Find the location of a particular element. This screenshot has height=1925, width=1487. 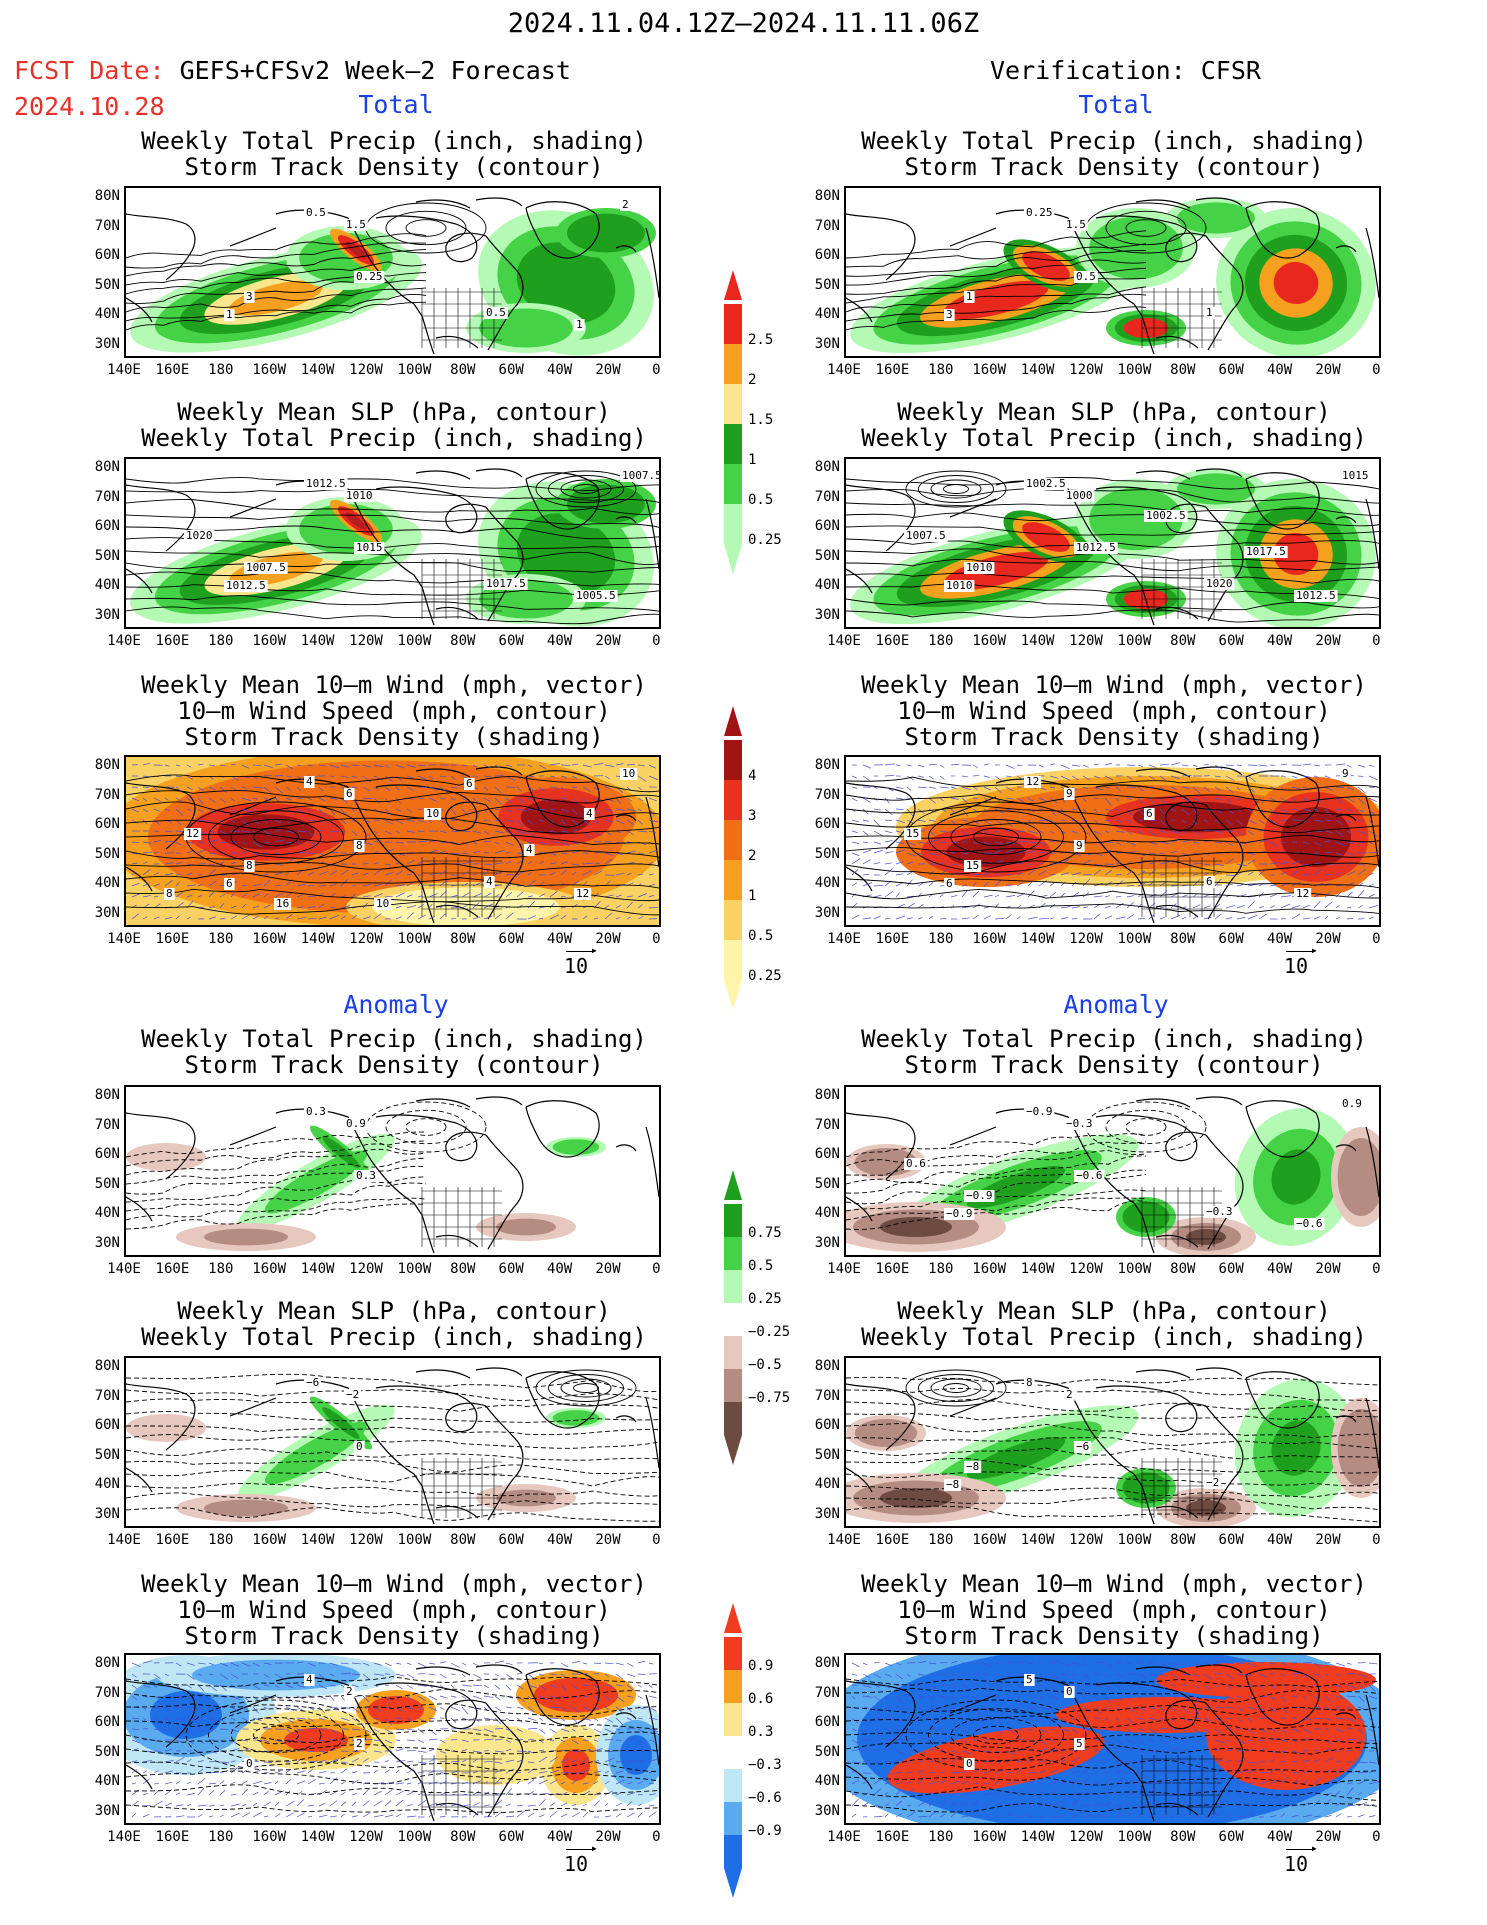

forecast-panel-3-title-line-2: 10–m Wind Speed (mph, contour) is located at coordinates (394, 711).